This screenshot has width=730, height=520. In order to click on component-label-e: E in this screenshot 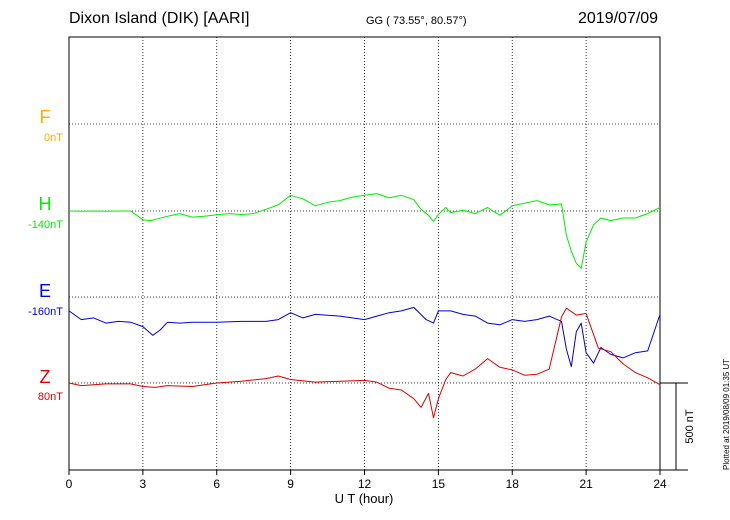, I will do `click(44, 291)`.